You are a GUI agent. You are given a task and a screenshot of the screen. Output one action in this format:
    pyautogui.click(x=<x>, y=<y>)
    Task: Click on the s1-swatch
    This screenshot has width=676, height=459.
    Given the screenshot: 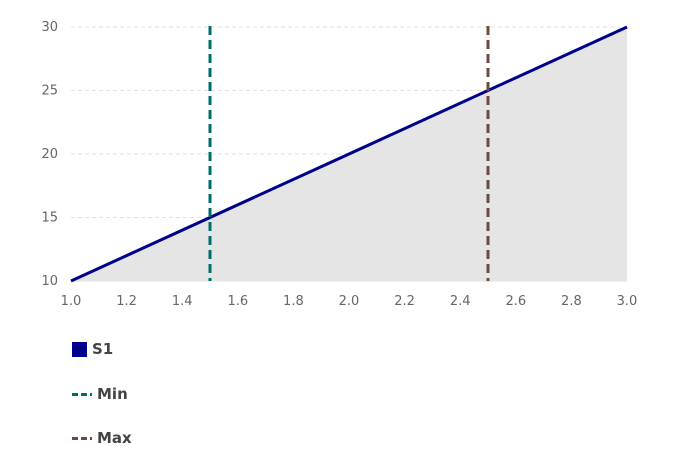 What is the action you would take?
    pyautogui.click(x=79, y=349)
    